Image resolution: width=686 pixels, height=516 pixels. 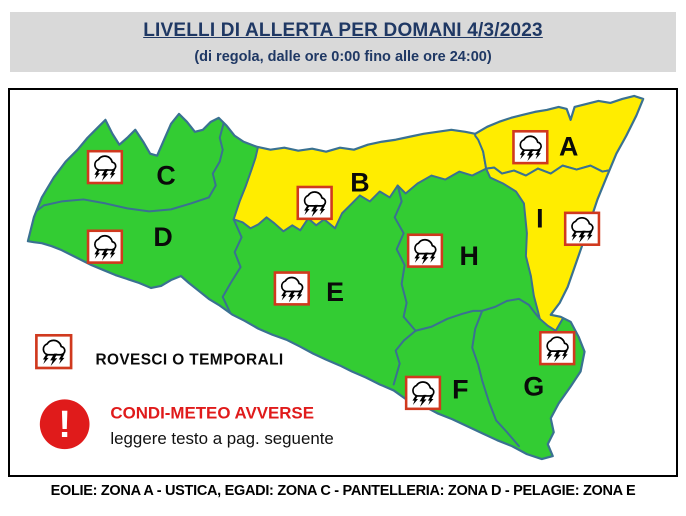 I want to click on zone-label-f: F, so click(x=460, y=389).